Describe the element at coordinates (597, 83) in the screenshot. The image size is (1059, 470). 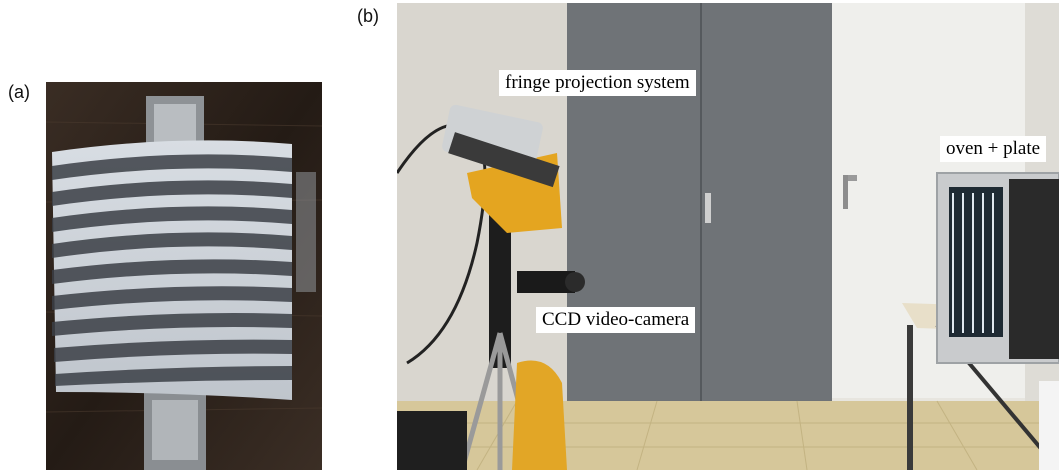
I see `fringe-projection-label: fringe projection system` at that location.